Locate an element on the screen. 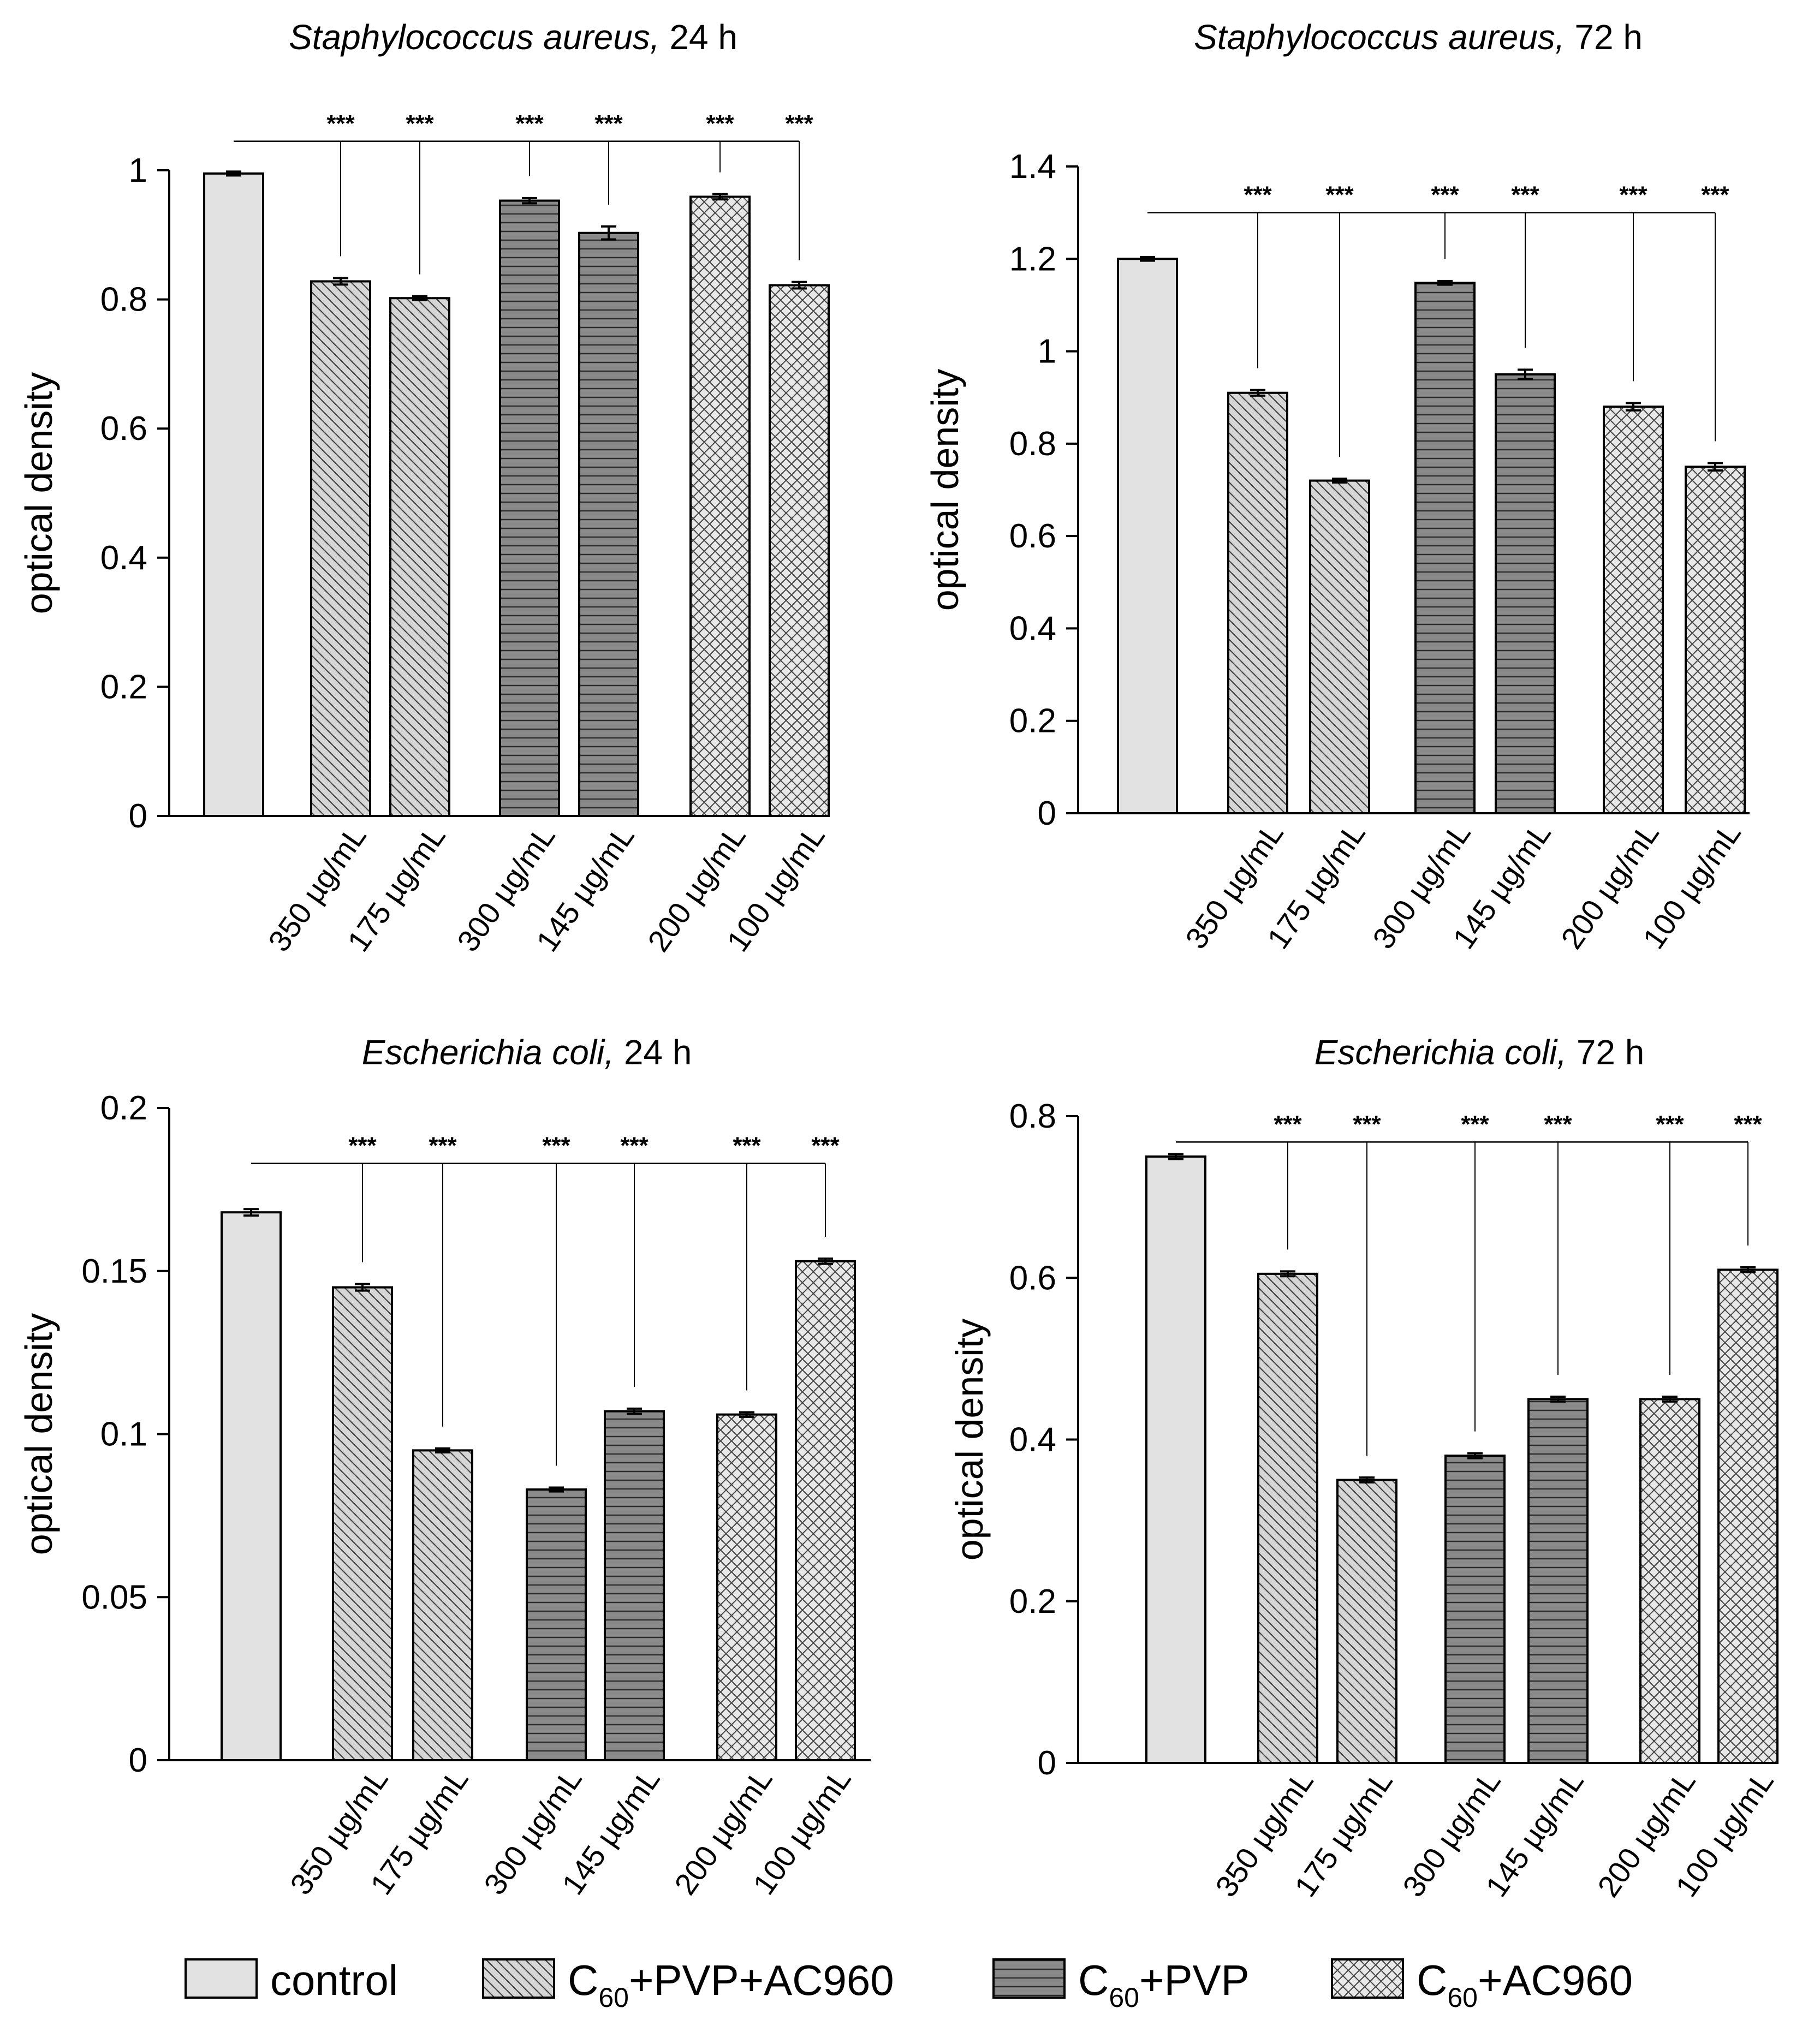  y-tick-label: 0.15 is located at coordinates (114, 1271).